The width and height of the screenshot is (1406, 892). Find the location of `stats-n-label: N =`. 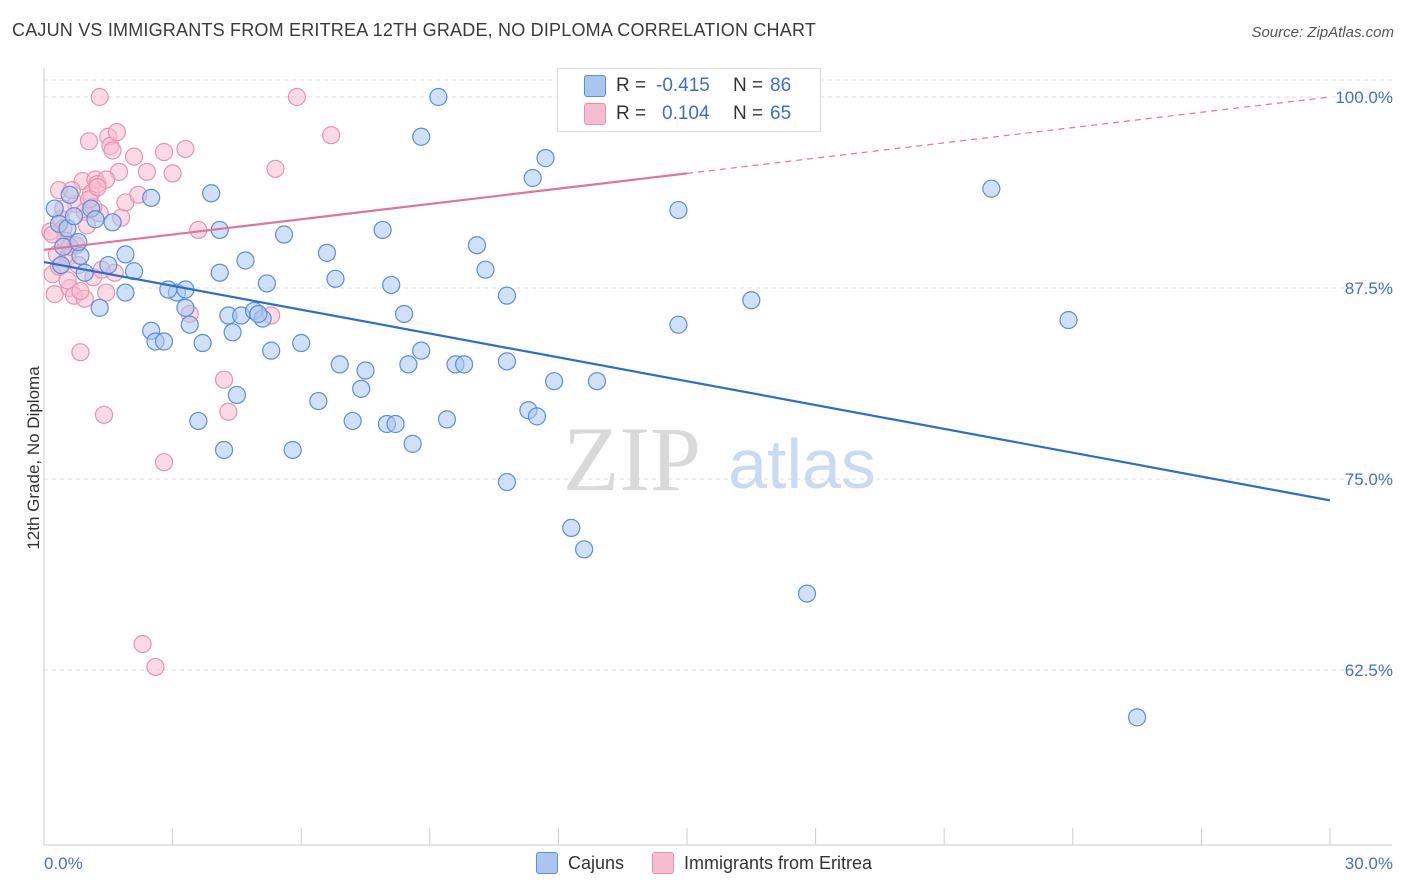

stats-n-label: N = is located at coordinates (748, 113).